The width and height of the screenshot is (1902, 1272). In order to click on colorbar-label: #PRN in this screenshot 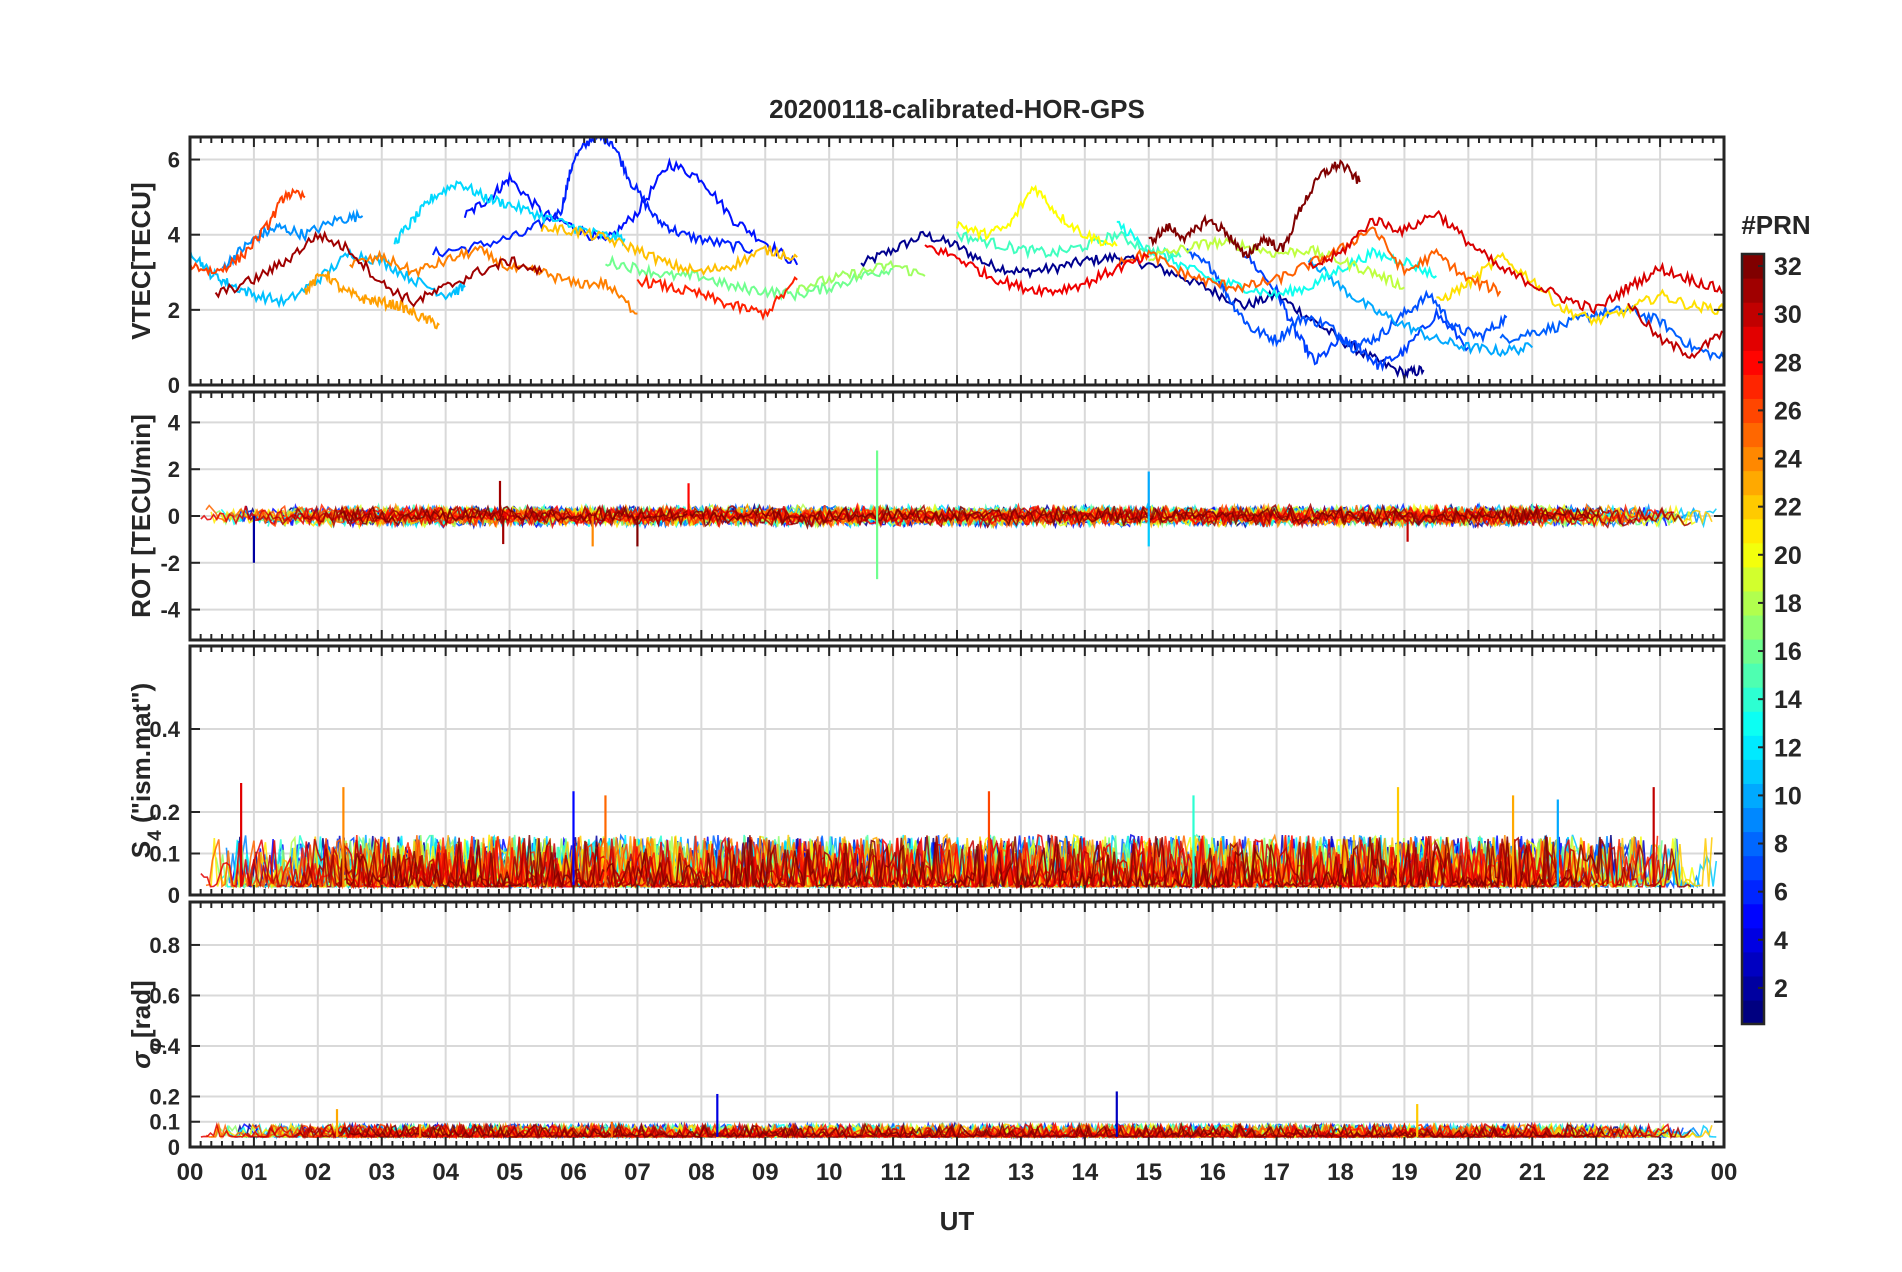, I will do `click(1775, 225)`.